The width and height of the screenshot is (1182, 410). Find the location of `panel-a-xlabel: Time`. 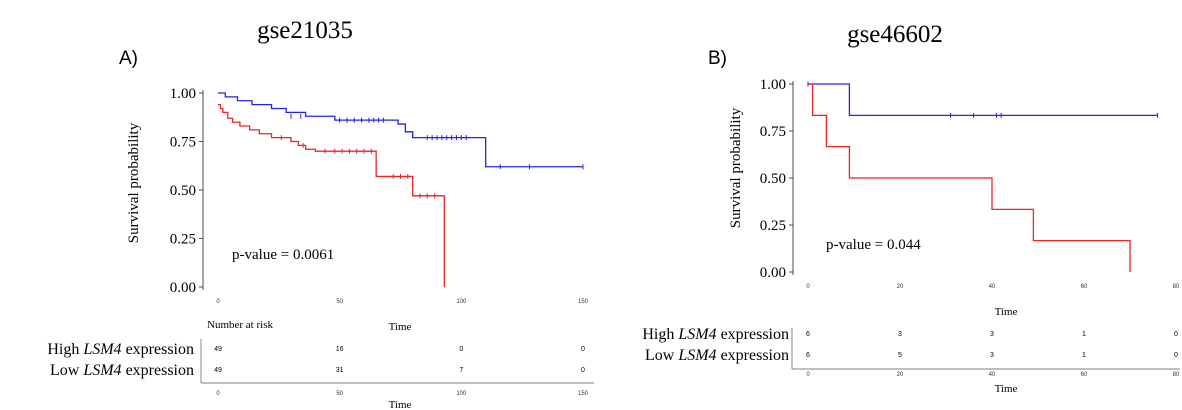

panel-a-xlabel: Time is located at coordinates (400, 327).